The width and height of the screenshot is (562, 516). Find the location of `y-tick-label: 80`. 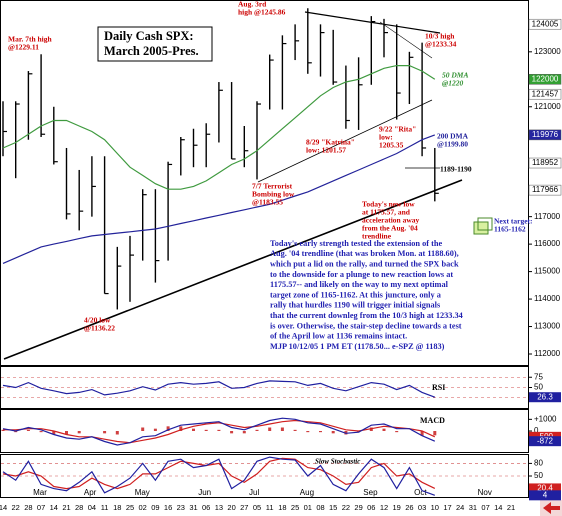

y-tick-label: 80 is located at coordinates (538, 463).